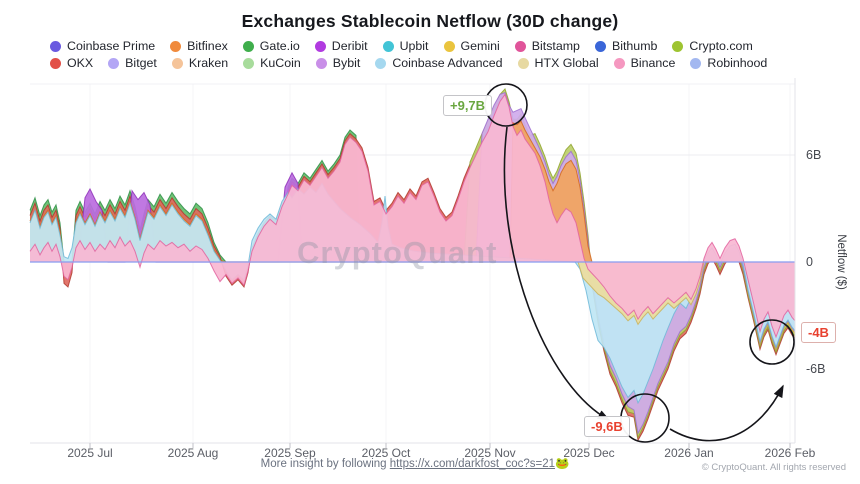 This screenshot has height=484, width=860. I want to click on legend-item-kucoin: KuCoin, so click(272, 63).